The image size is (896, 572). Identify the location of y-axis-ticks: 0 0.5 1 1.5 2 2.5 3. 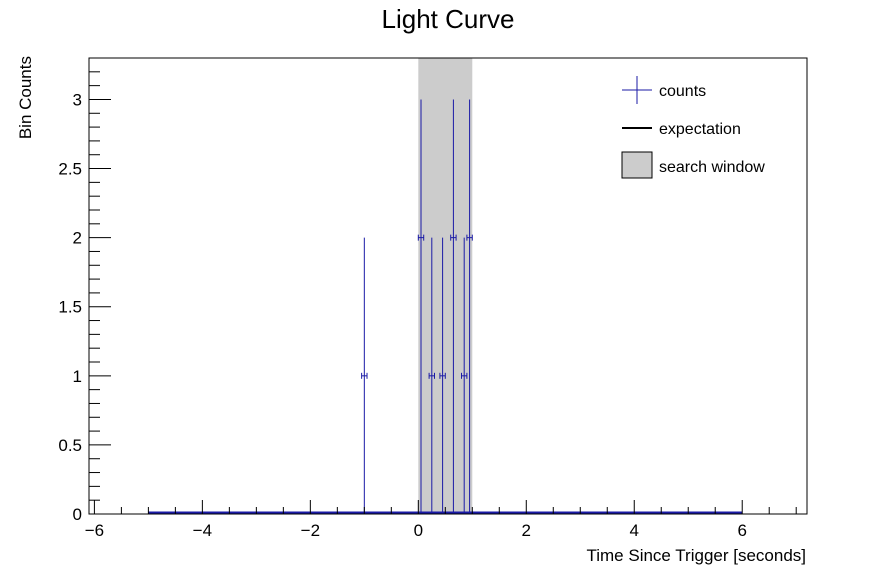
(84, 290).